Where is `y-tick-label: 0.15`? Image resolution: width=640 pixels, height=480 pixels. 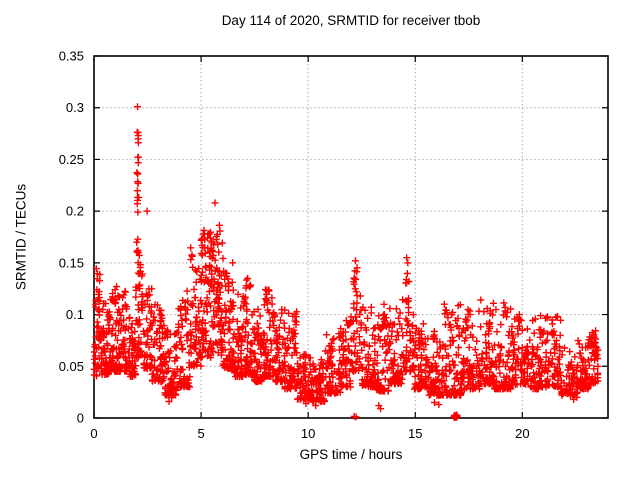
y-tick-label: 0.15 is located at coordinates (71, 262).